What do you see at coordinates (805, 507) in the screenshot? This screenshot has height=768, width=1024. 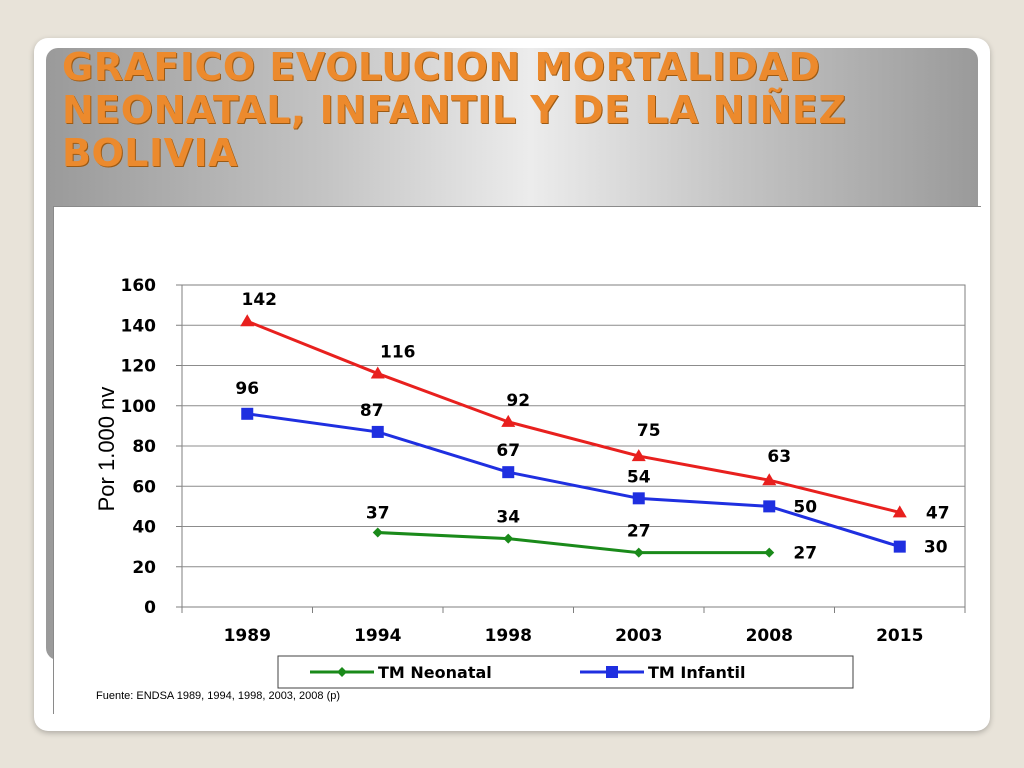 I see `data-label-infantil: 50` at bounding box center [805, 507].